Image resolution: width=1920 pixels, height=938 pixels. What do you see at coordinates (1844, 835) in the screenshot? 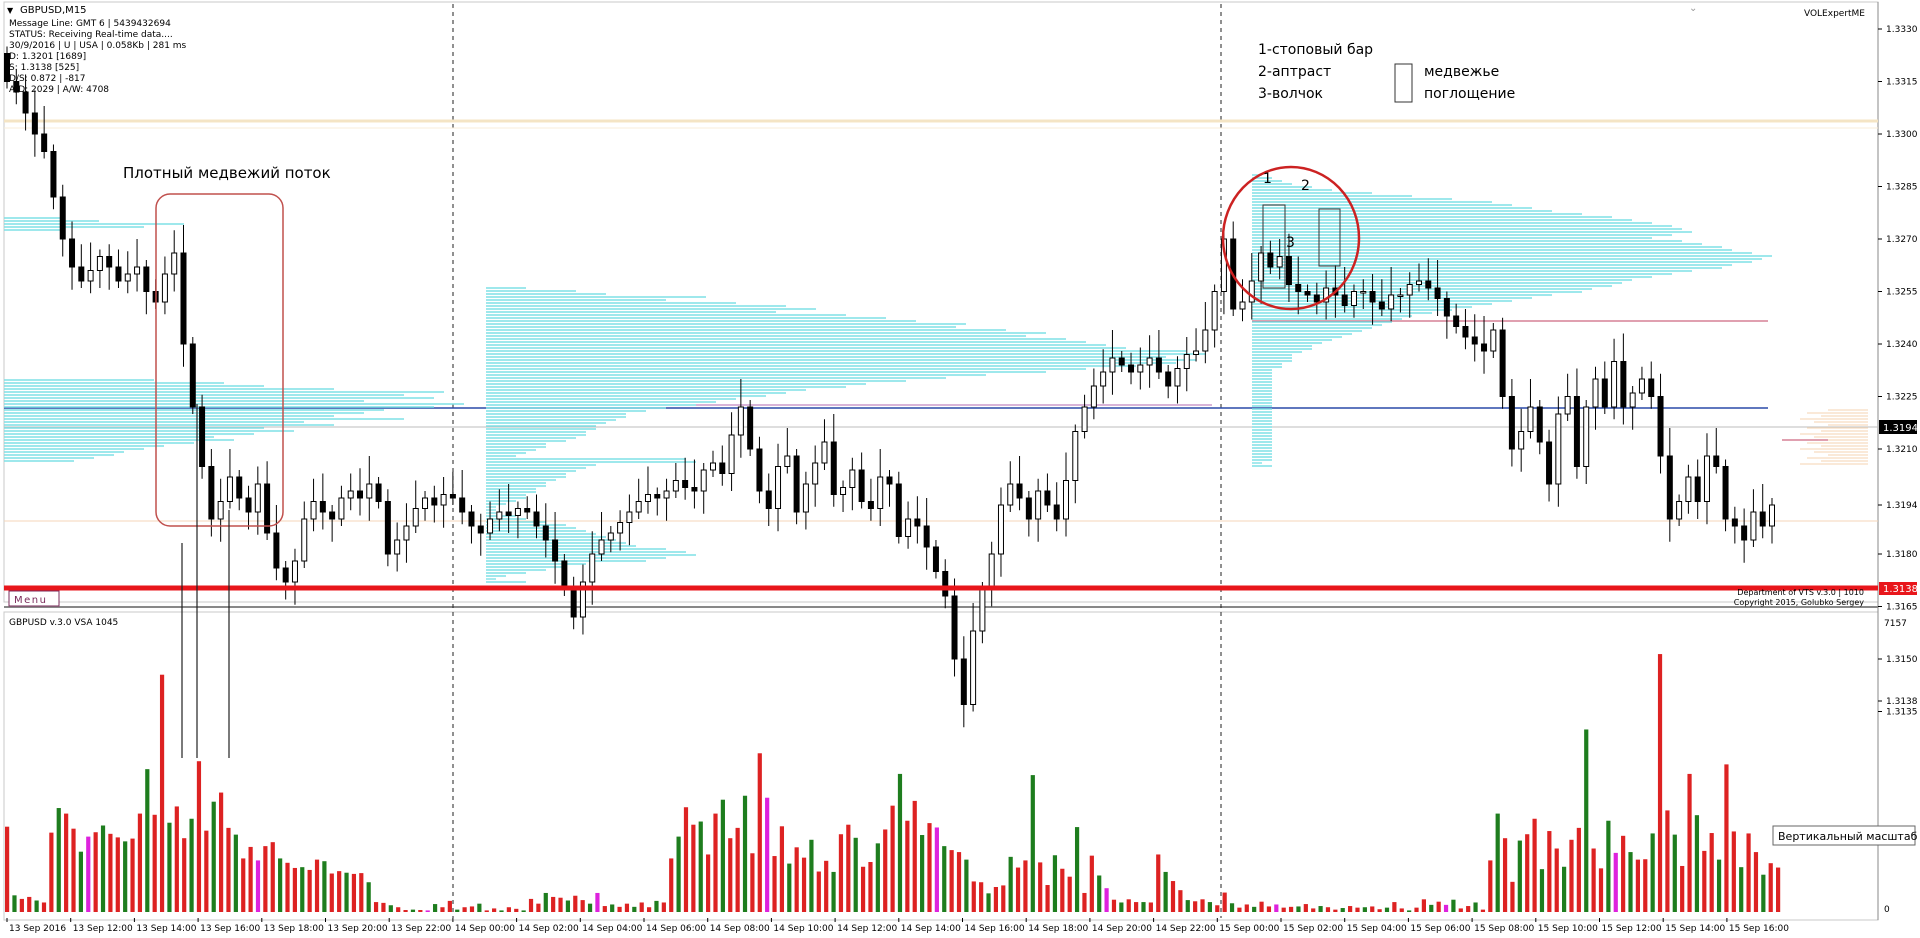
I see `tooltip-box` at bounding box center [1844, 835].